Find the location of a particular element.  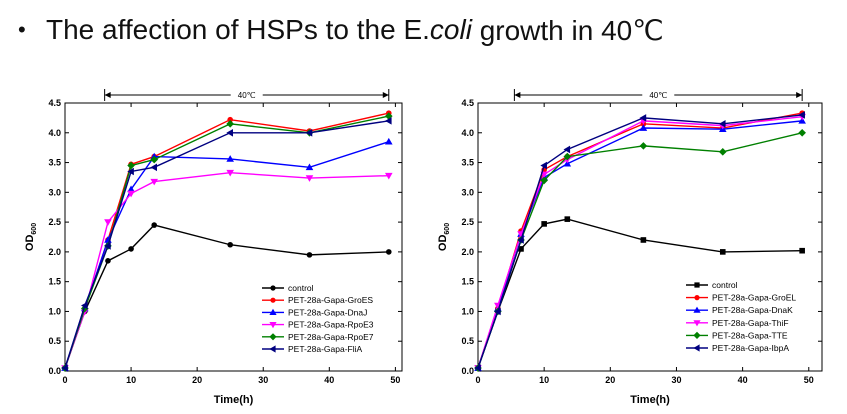

legend-label: PET-28a-Gapa-IbpA is located at coordinates (750, 348).